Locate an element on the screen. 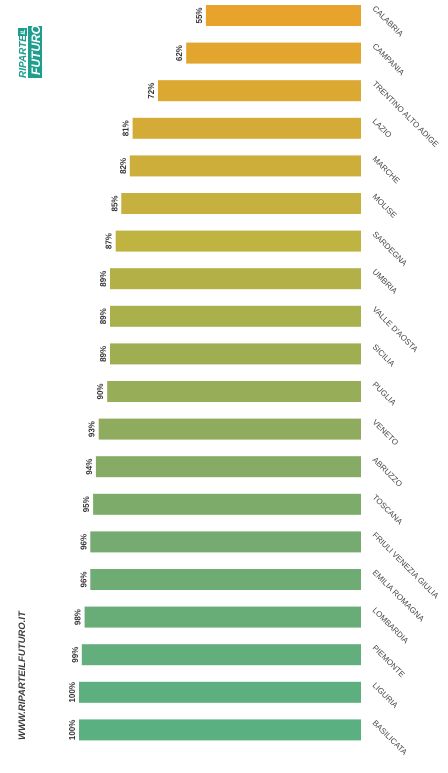 The height and width of the screenshot is (773, 448). value-label: 85% is located at coordinates (114, 203).